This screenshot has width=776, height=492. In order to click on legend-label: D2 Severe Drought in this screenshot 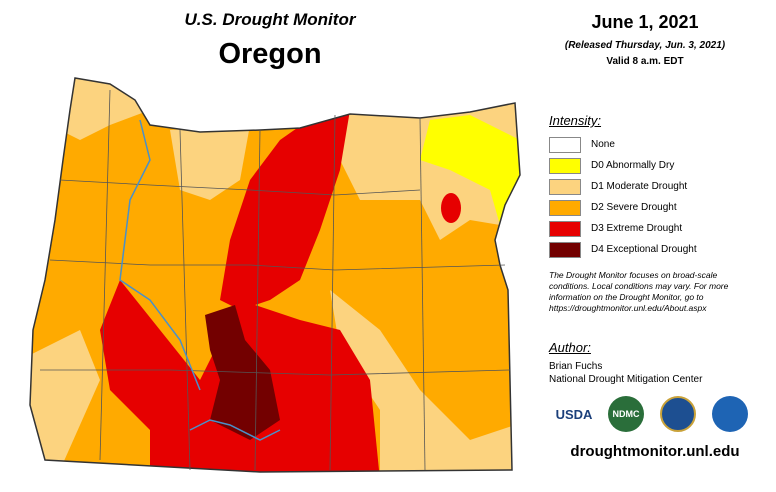, I will do `click(634, 207)`.